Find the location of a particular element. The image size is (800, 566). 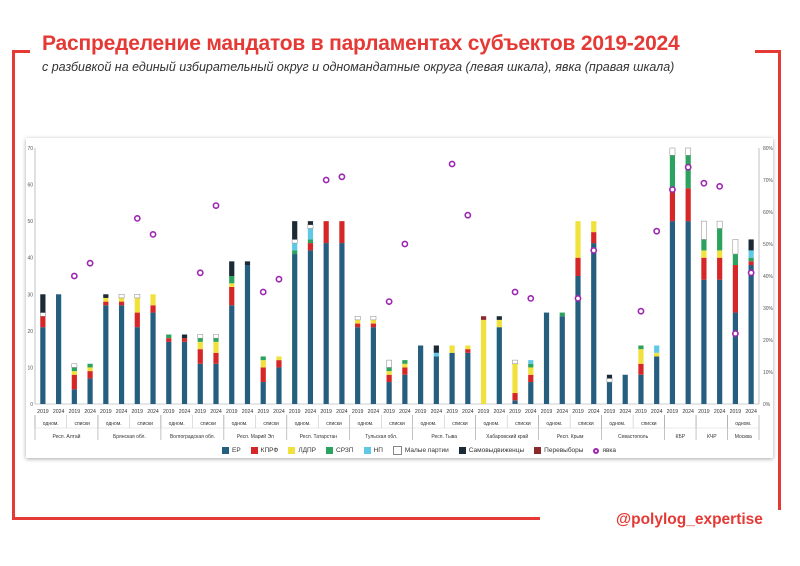

legend-label: КПРФ is located at coordinates (269, 450).